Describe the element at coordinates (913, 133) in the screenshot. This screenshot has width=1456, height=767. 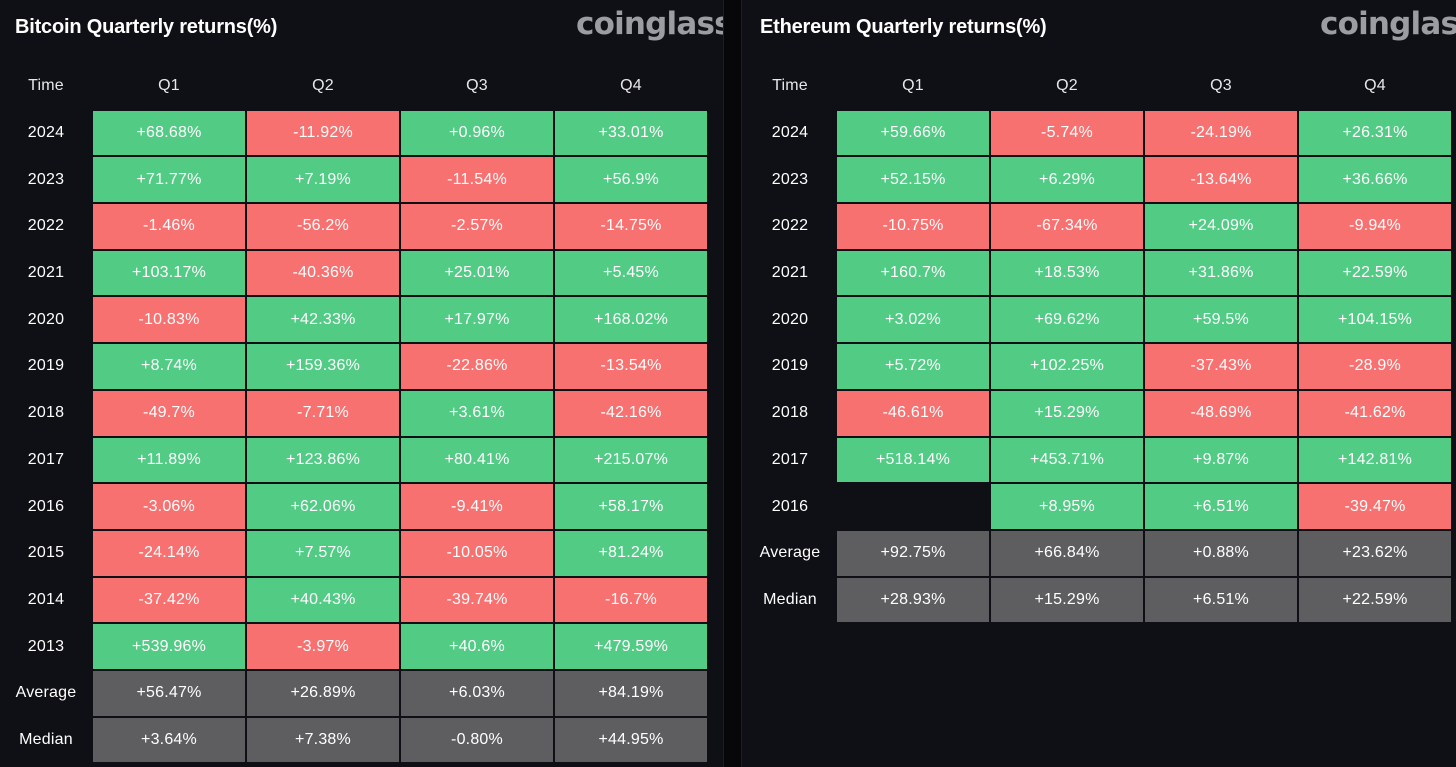
I see `return-cell: +59.66%` at that location.